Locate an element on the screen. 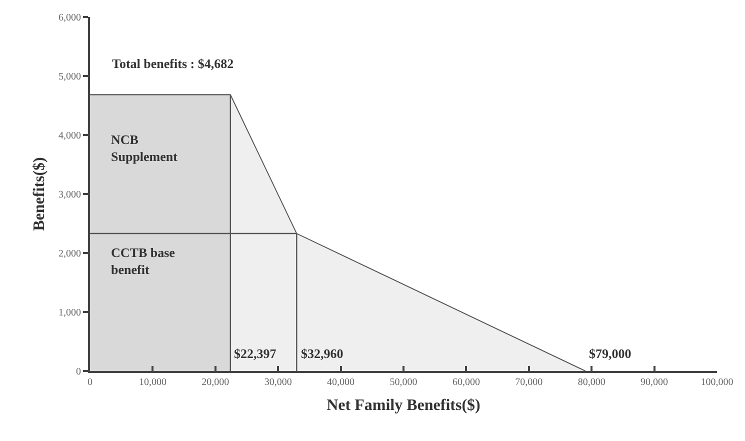 This screenshot has width=745, height=441. x-axis-title: Net Family Benefits($) is located at coordinates (403, 405).